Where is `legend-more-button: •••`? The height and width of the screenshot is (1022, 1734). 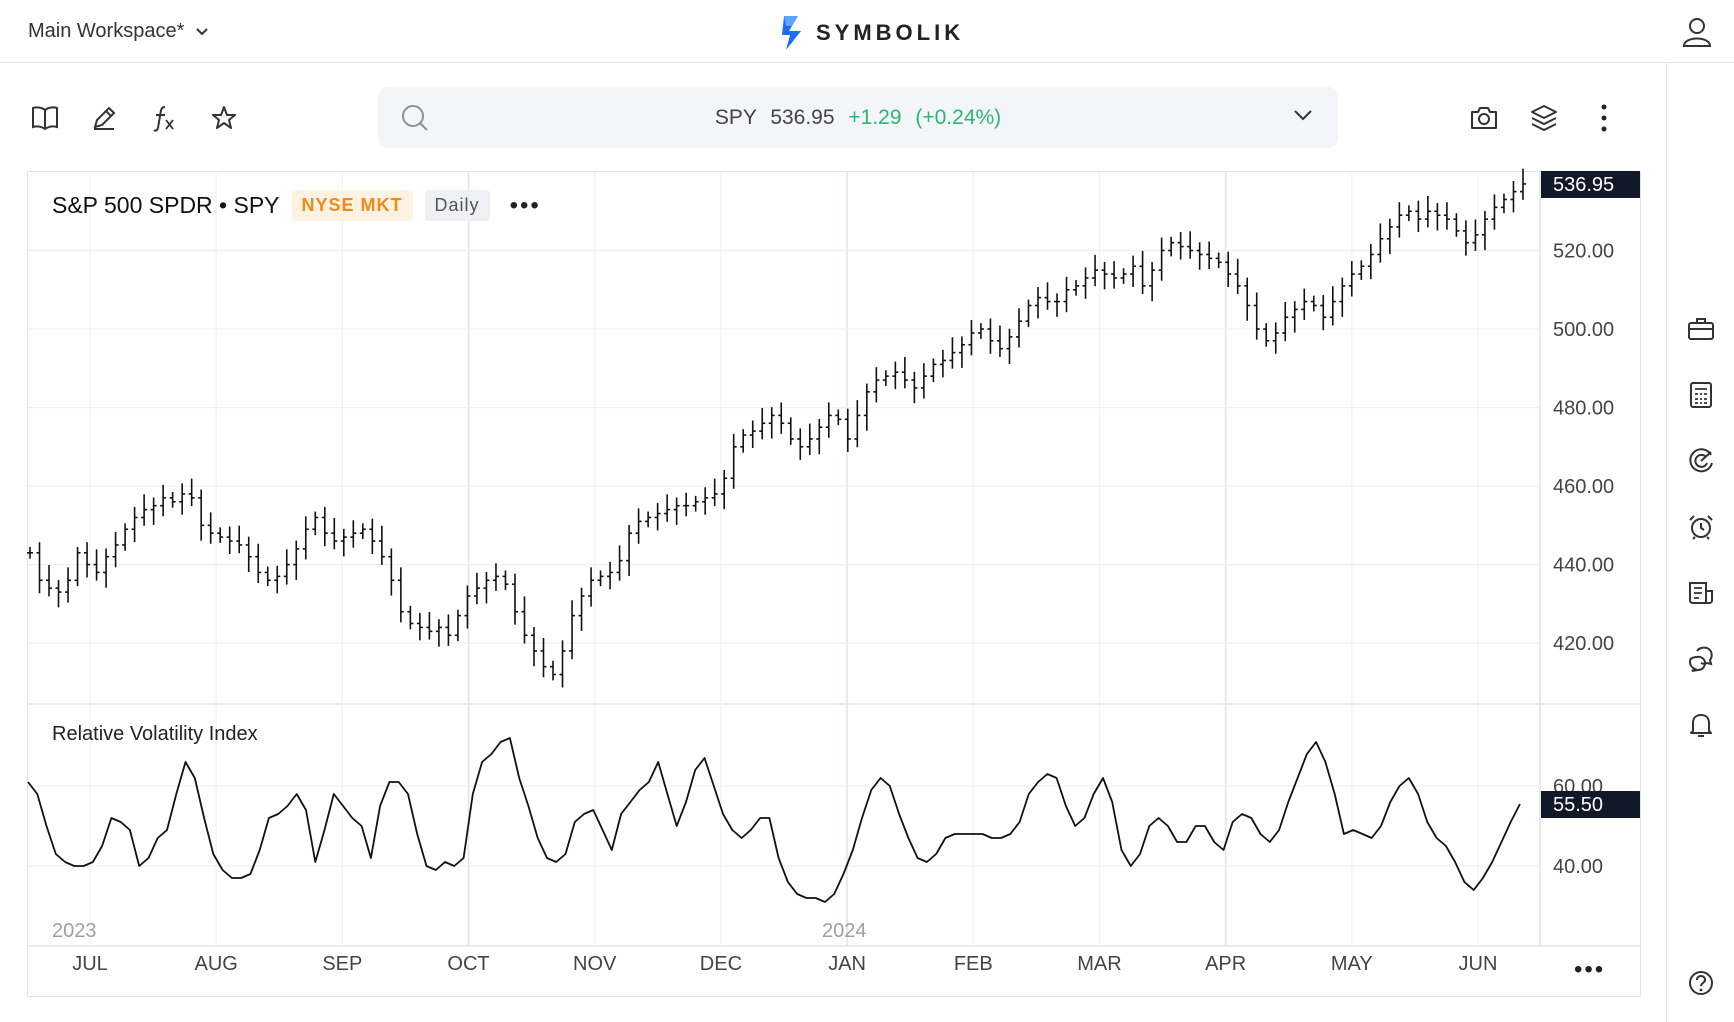
legend-more-button: ••• is located at coordinates (525, 205).